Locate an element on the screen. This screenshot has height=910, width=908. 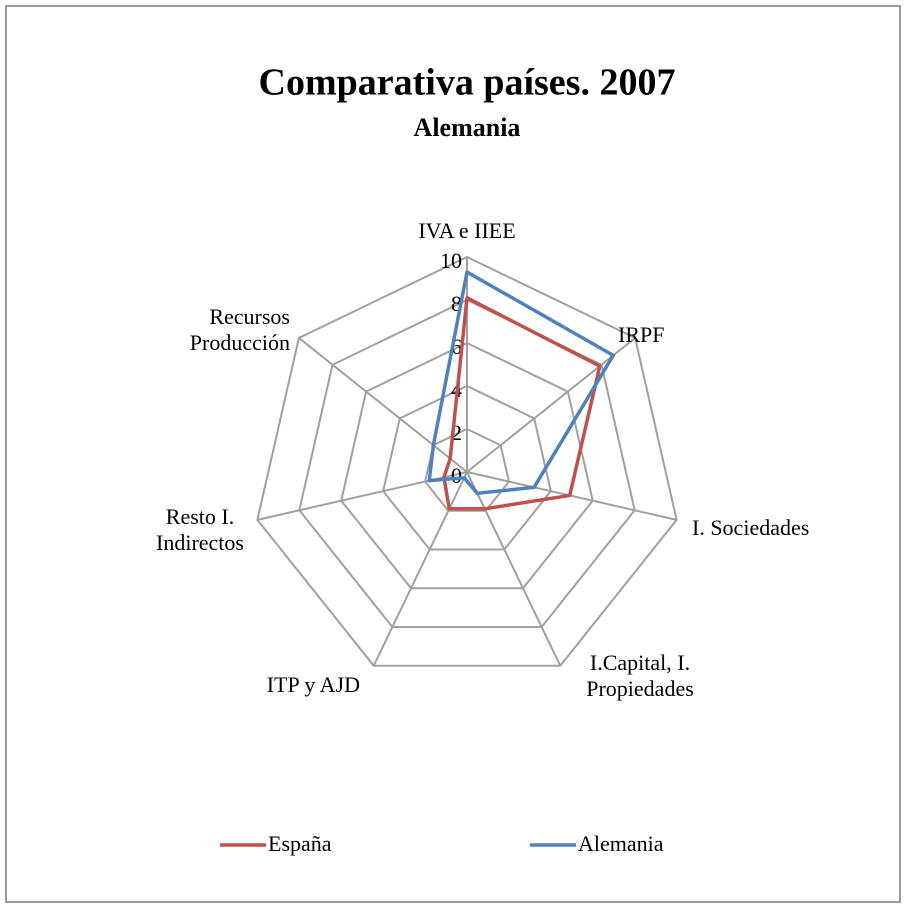
axis-label: Recursos Producción is located at coordinates (239, 329).